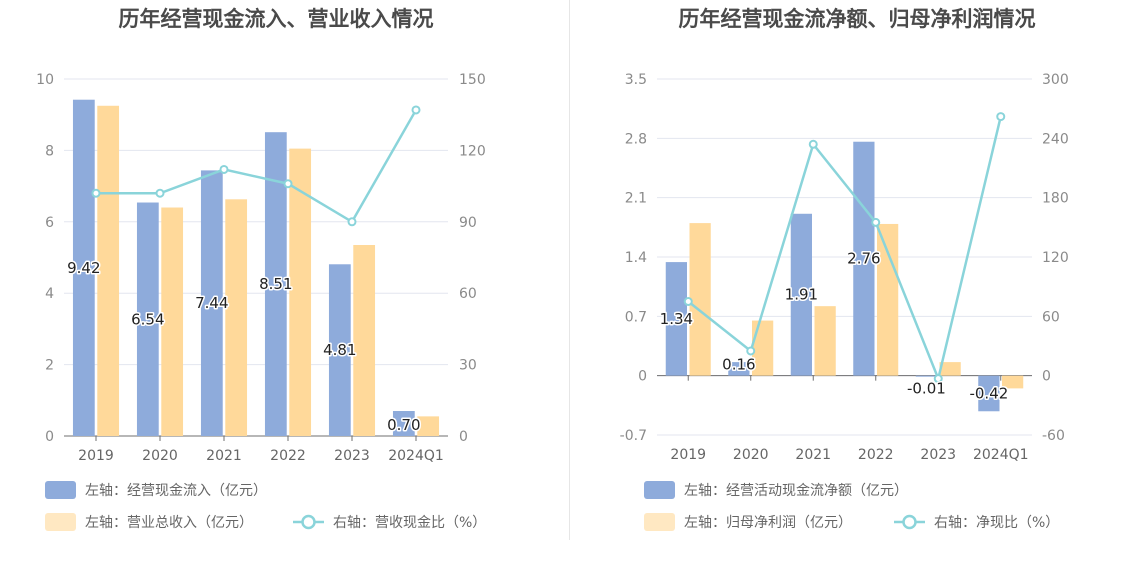 The image size is (1134, 586). Describe the element at coordinates (352, 456) in the screenshot. I see `chart0-category-label: 2023` at that location.